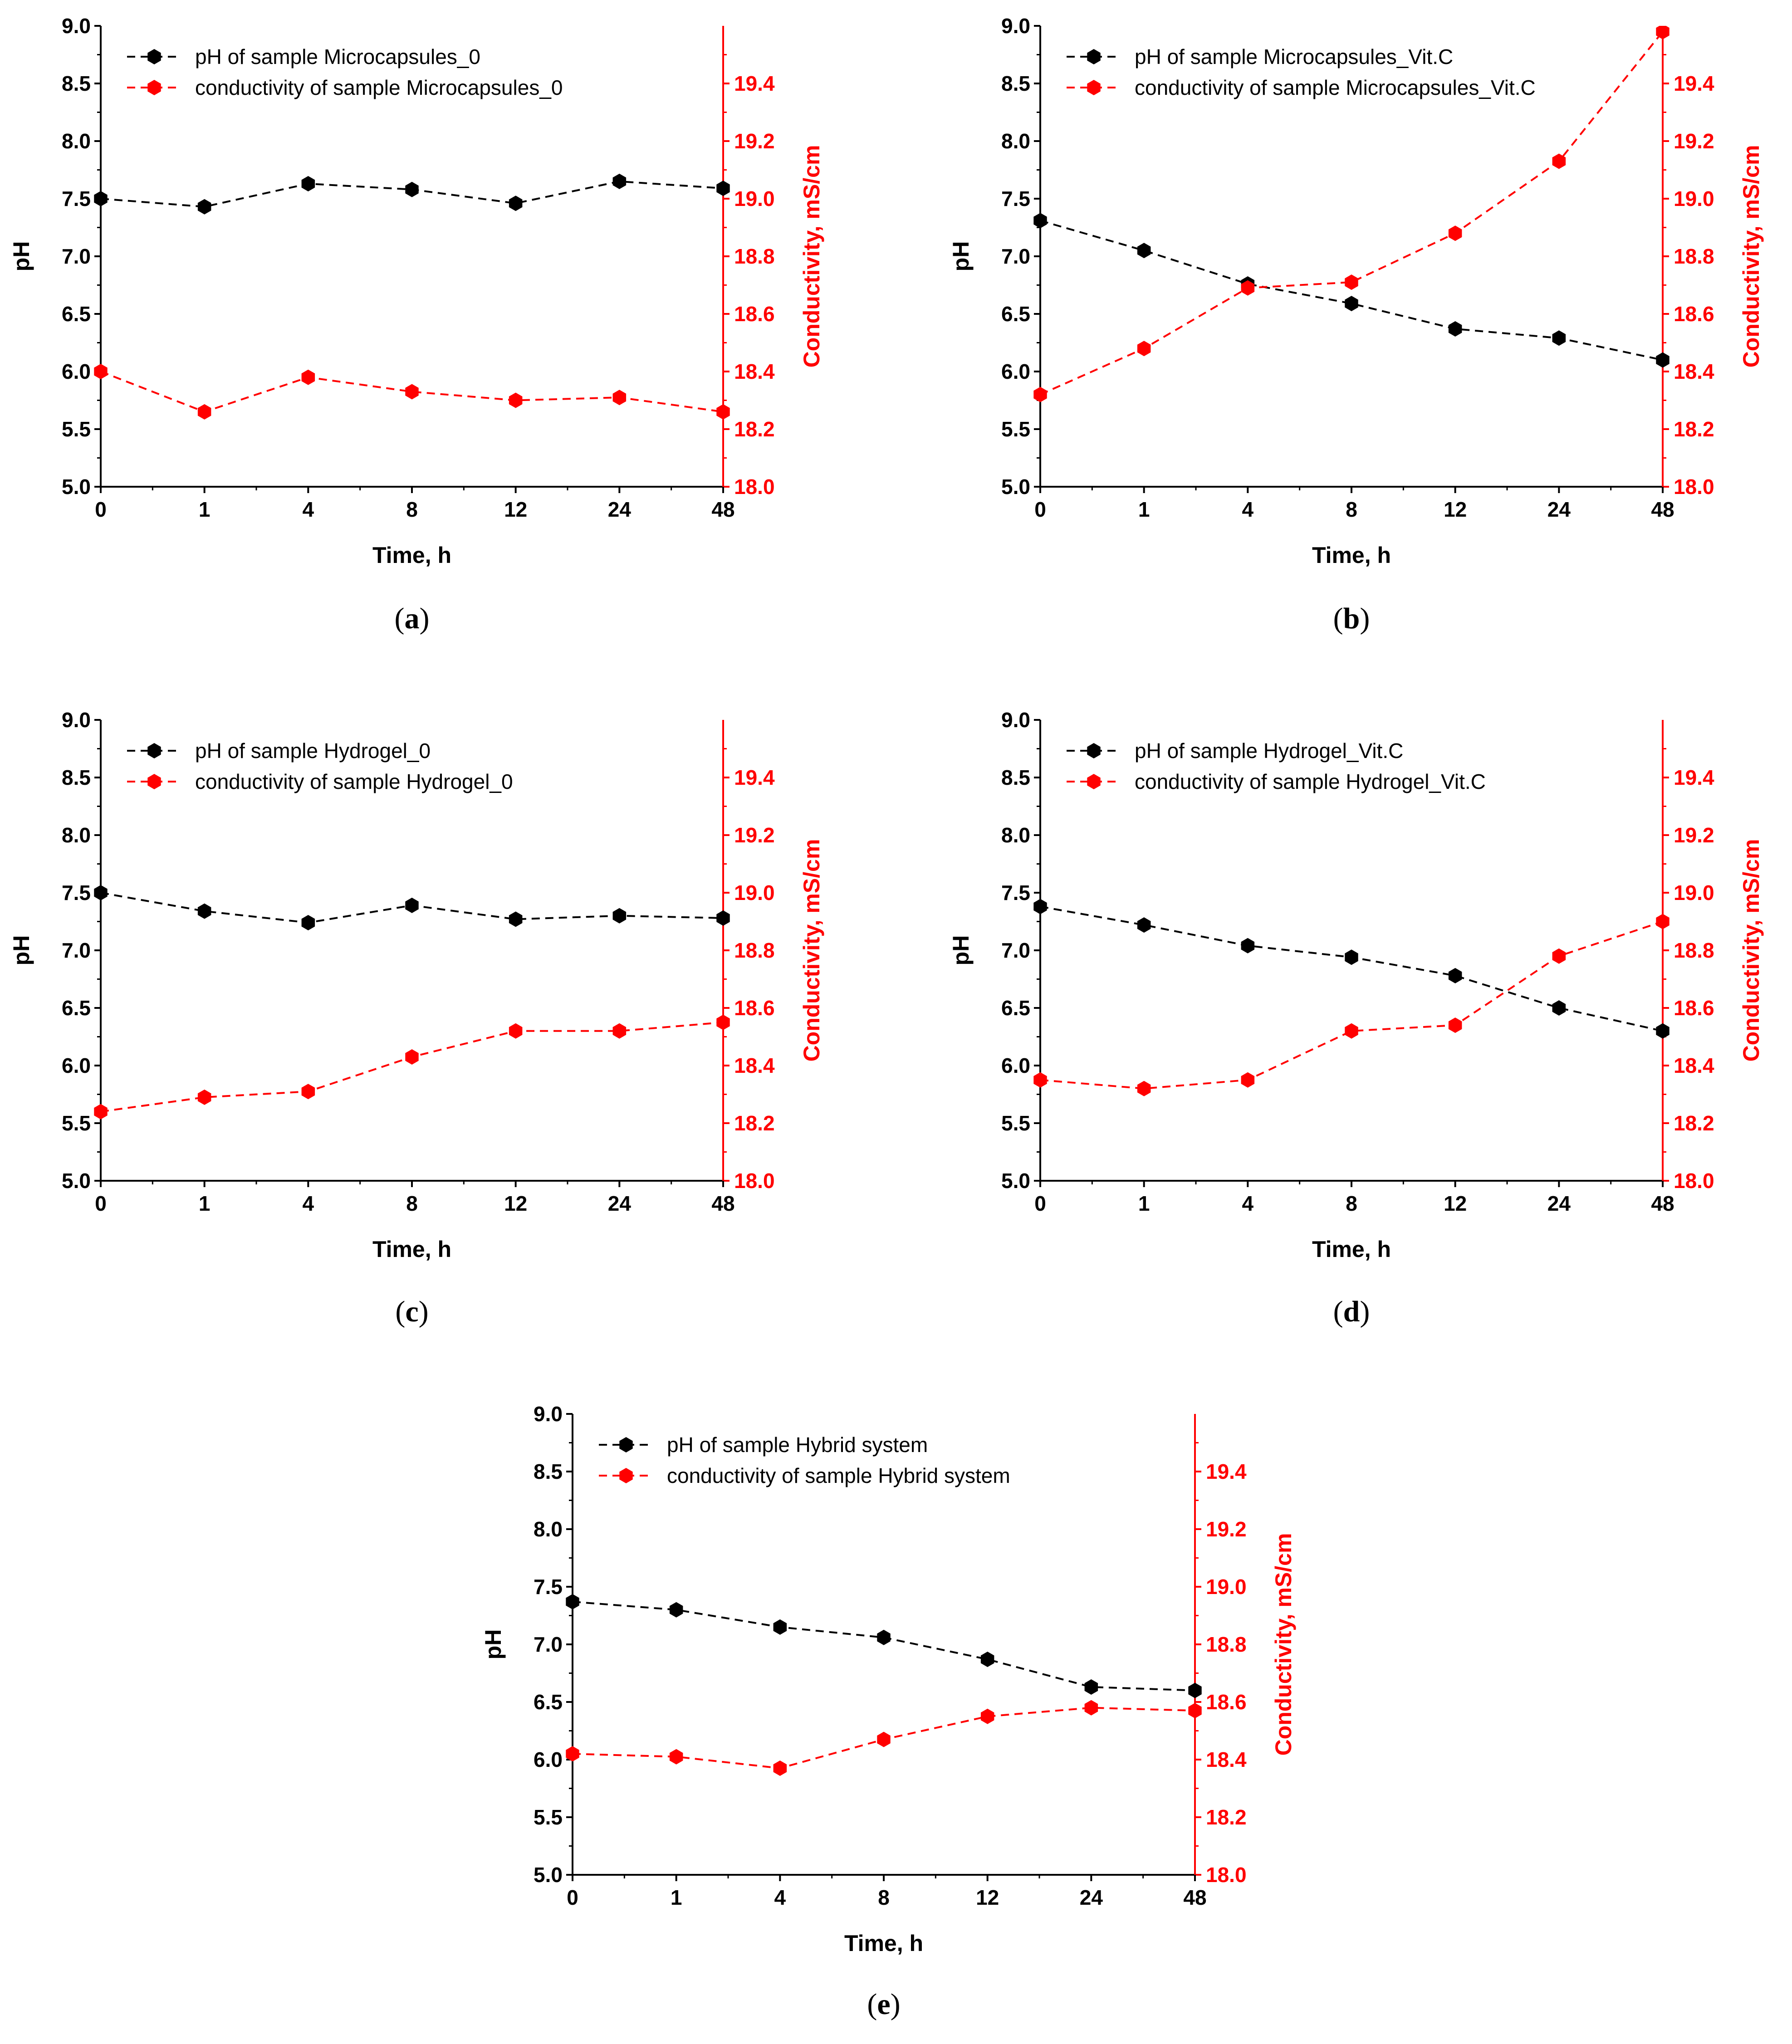 This screenshot has width=1792, height=2044. What do you see at coordinates (379, 88) in the screenshot?
I see `legend-label: conductivity of sample Microcapsules_0` at bounding box center [379, 88].